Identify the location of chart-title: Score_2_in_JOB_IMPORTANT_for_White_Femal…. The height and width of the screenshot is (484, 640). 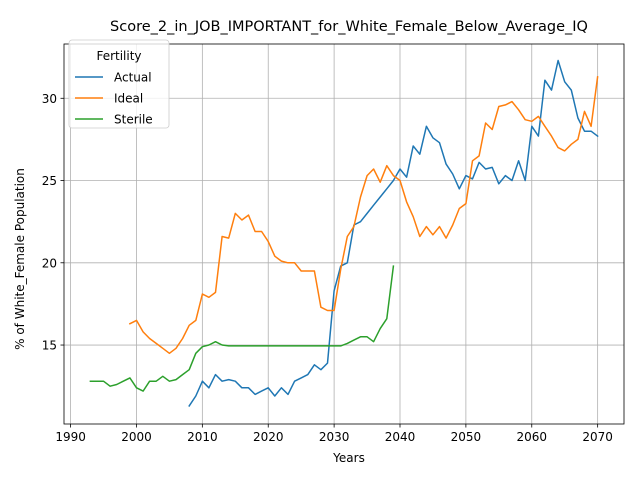
(349, 27).